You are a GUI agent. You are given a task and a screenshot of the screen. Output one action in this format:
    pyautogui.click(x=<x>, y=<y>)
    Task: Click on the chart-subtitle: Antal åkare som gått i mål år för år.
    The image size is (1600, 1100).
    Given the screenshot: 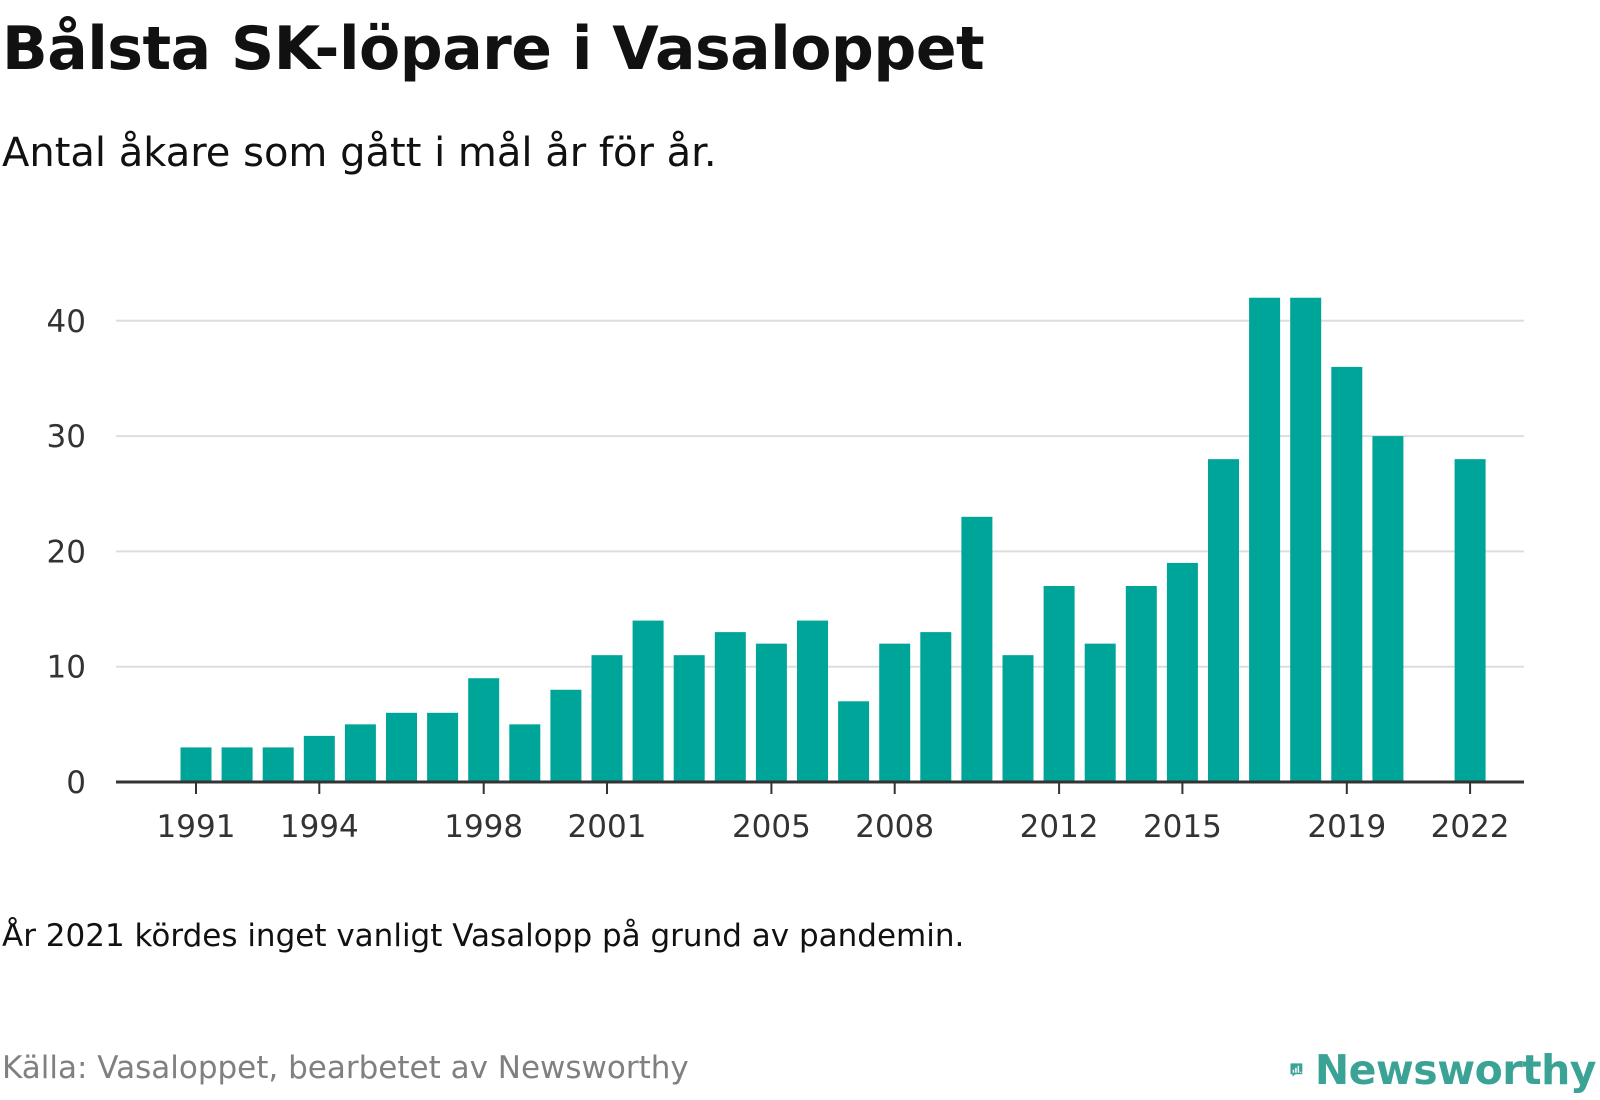 What is the action you would take?
    pyautogui.click(x=359, y=153)
    